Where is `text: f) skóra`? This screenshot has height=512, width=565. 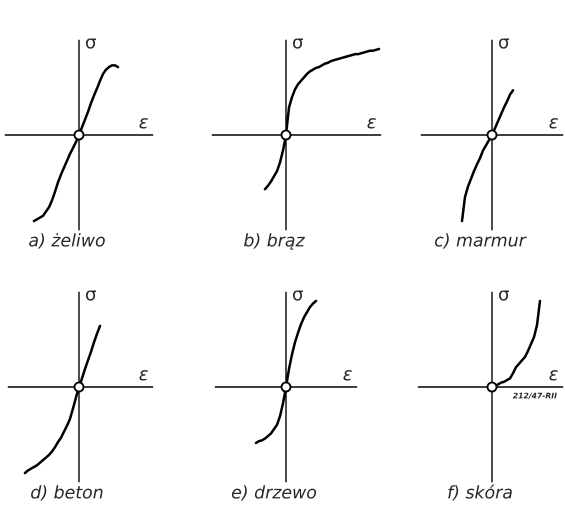 text: f) skóra is located at coordinates (480, 492).